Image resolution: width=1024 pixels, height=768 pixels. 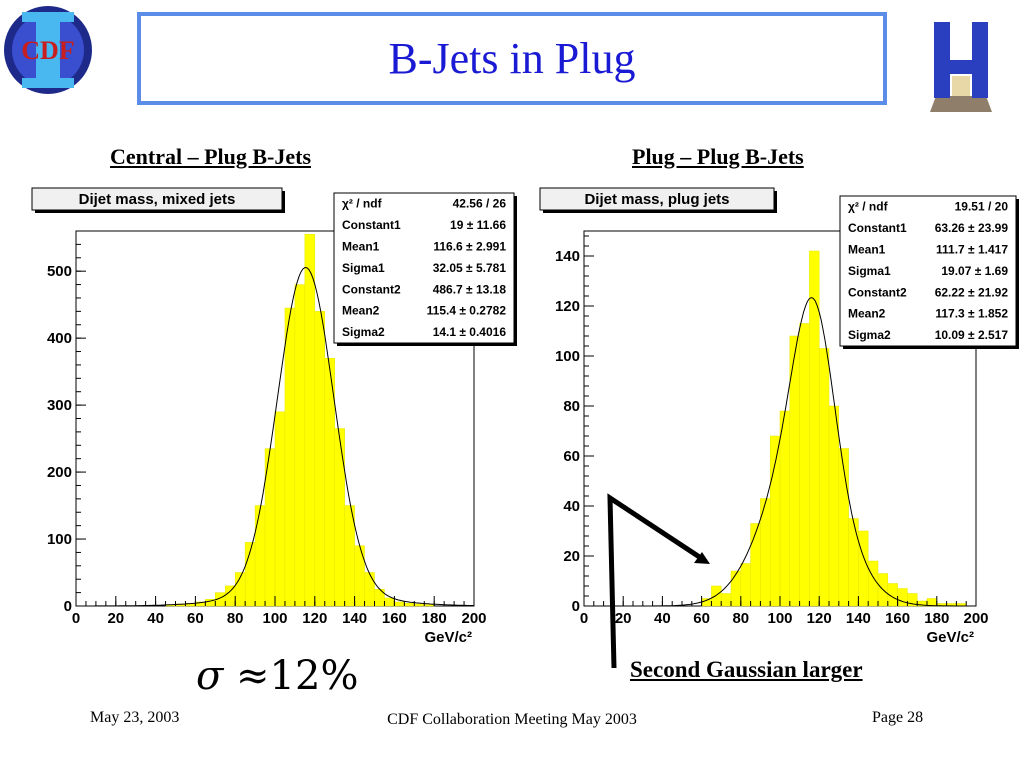 What do you see at coordinates (469, 246) in the screenshot?
I see `stats-value: 116.6 ± 2.991` at bounding box center [469, 246].